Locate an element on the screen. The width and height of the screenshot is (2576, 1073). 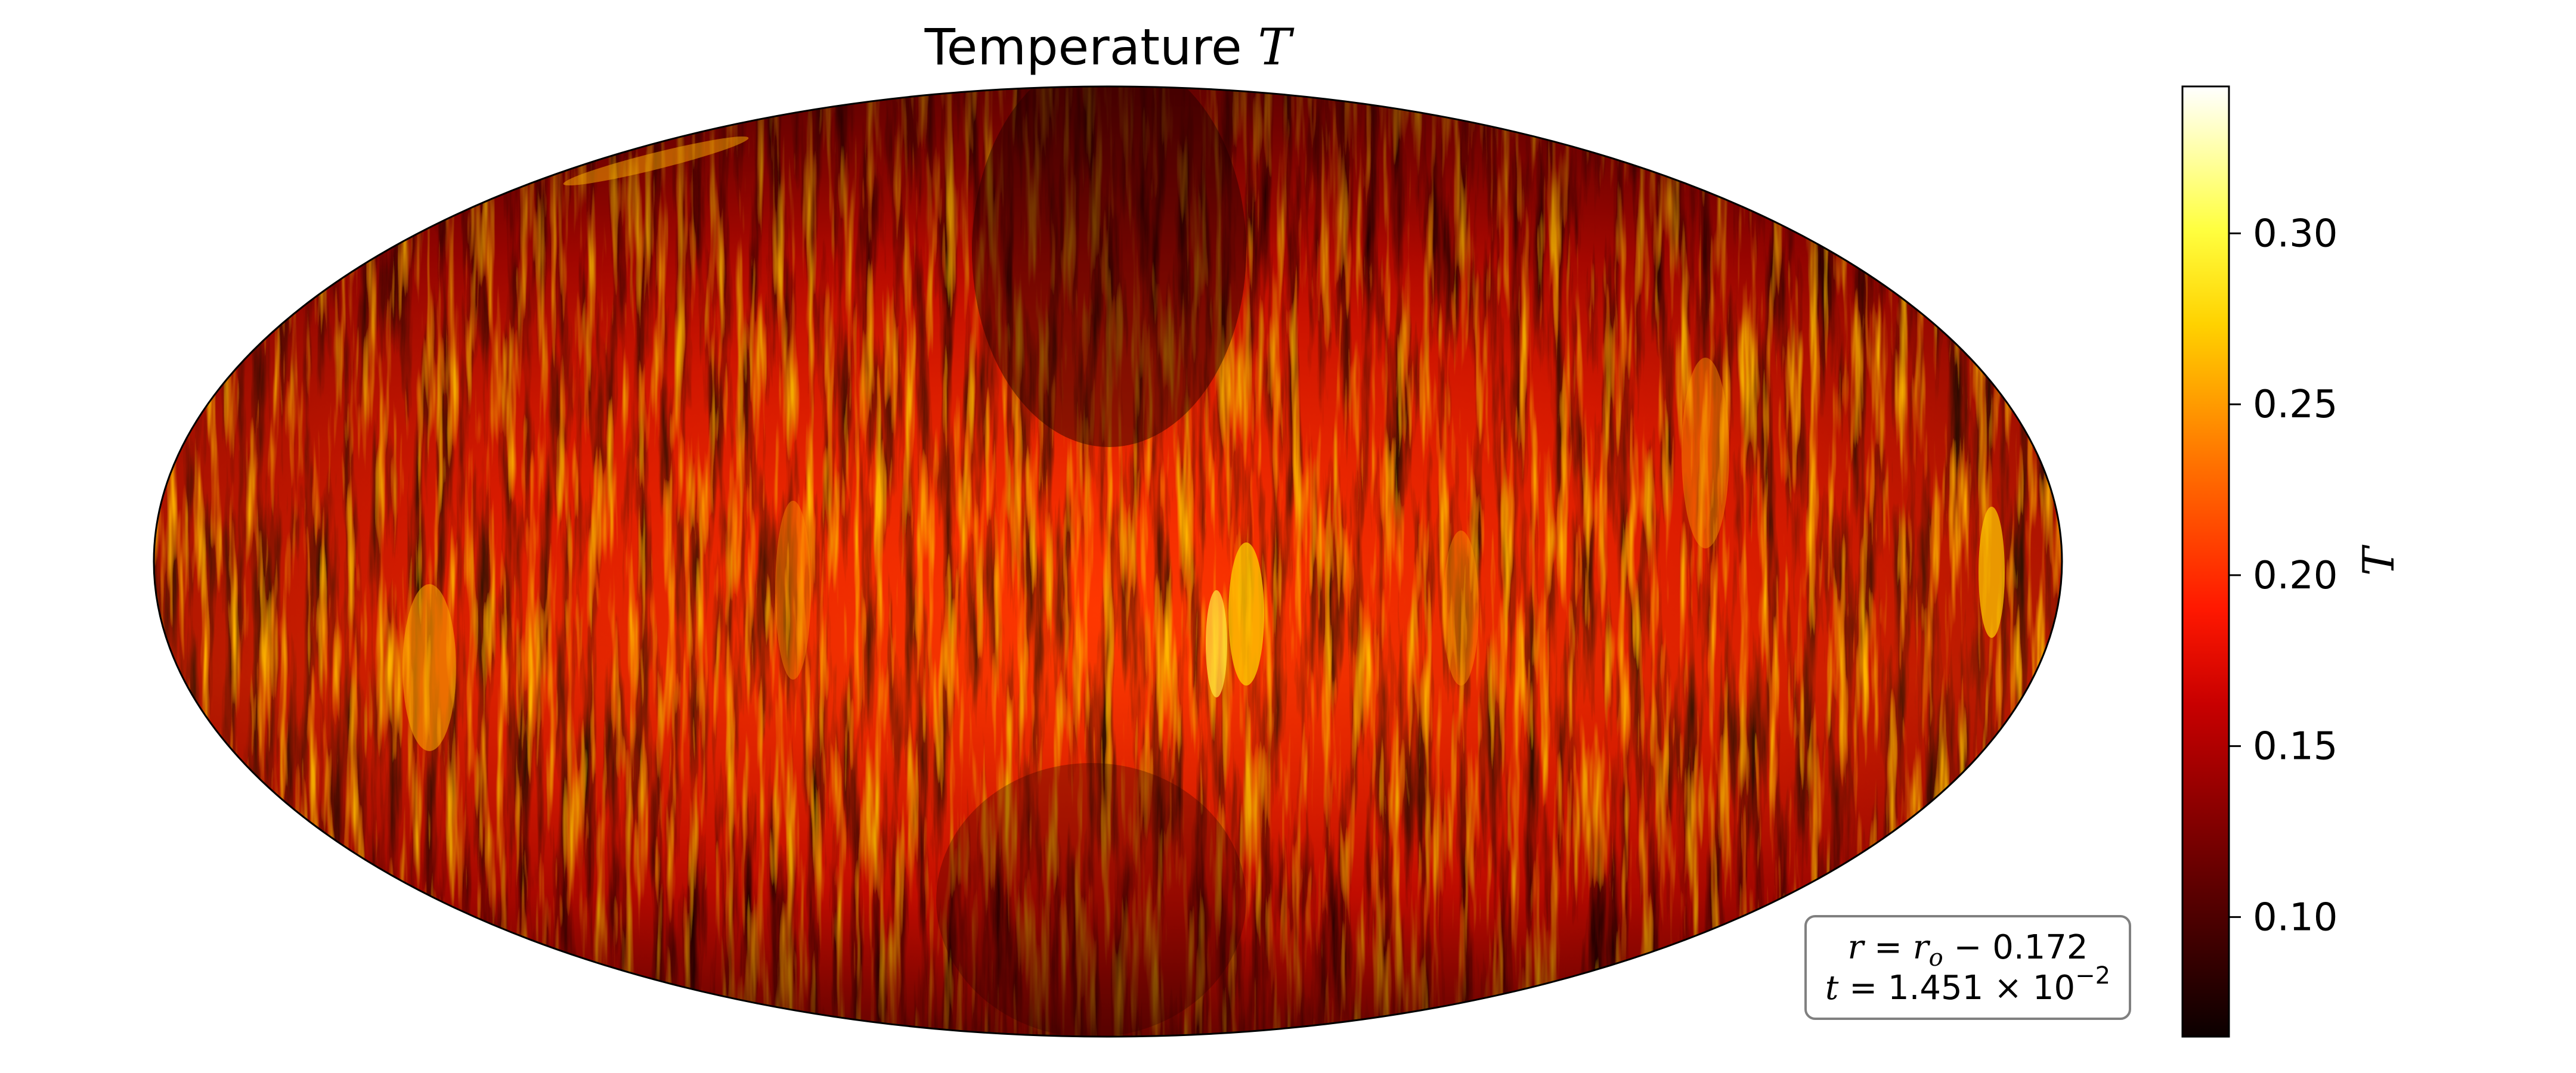
colorbar-tick-label: 0.25 is located at coordinates (2295, 405).